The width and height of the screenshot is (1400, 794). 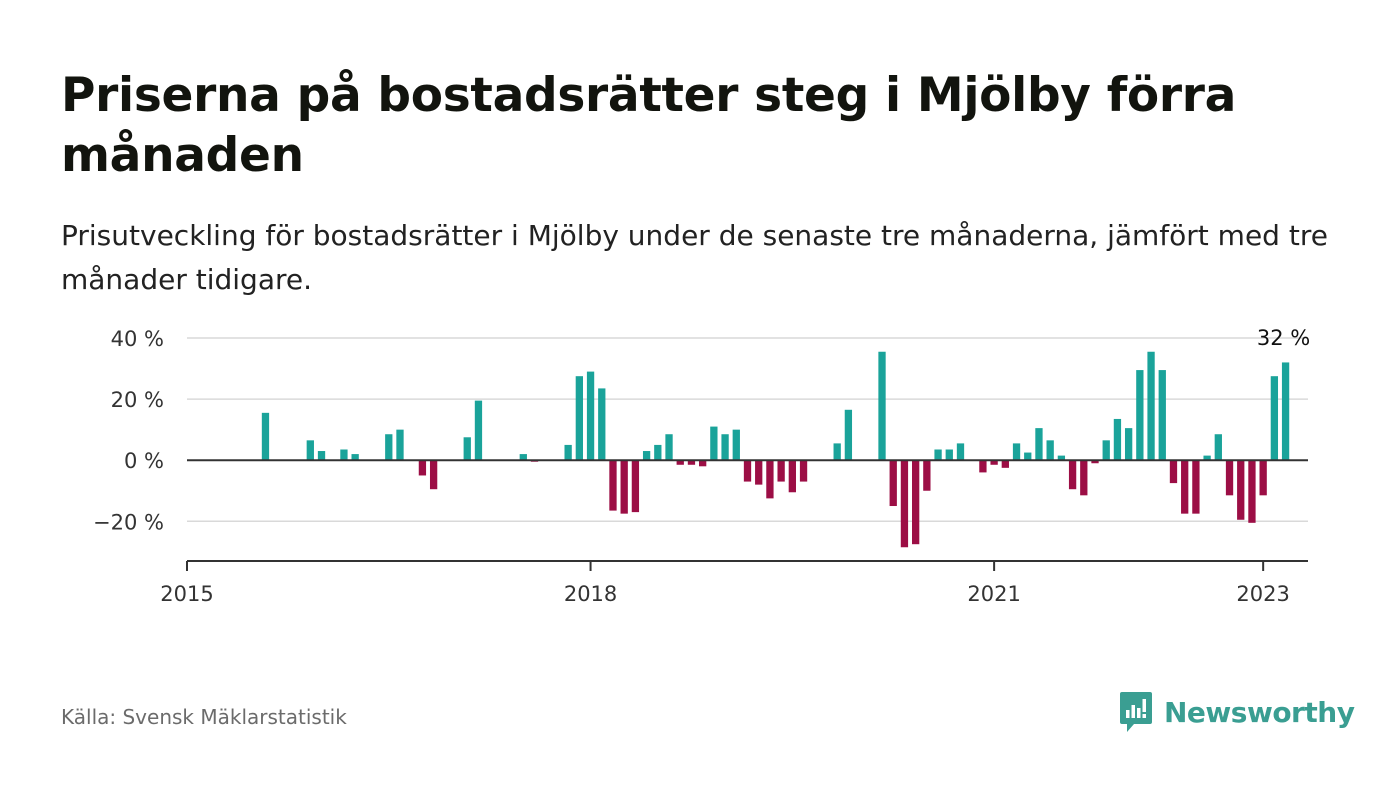 What do you see at coordinates (186, 594) in the screenshot?
I see `x-tick-label: 2015` at bounding box center [186, 594].